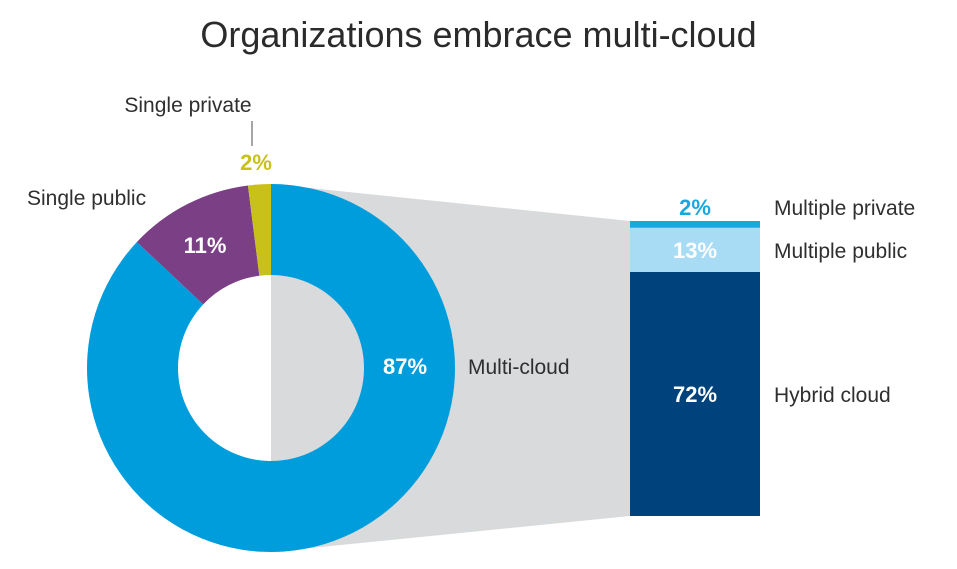 The width and height of the screenshot is (957, 569). What do you see at coordinates (256, 162) in the screenshot?
I see `value-label-single-private: 2%` at bounding box center [256, 162].